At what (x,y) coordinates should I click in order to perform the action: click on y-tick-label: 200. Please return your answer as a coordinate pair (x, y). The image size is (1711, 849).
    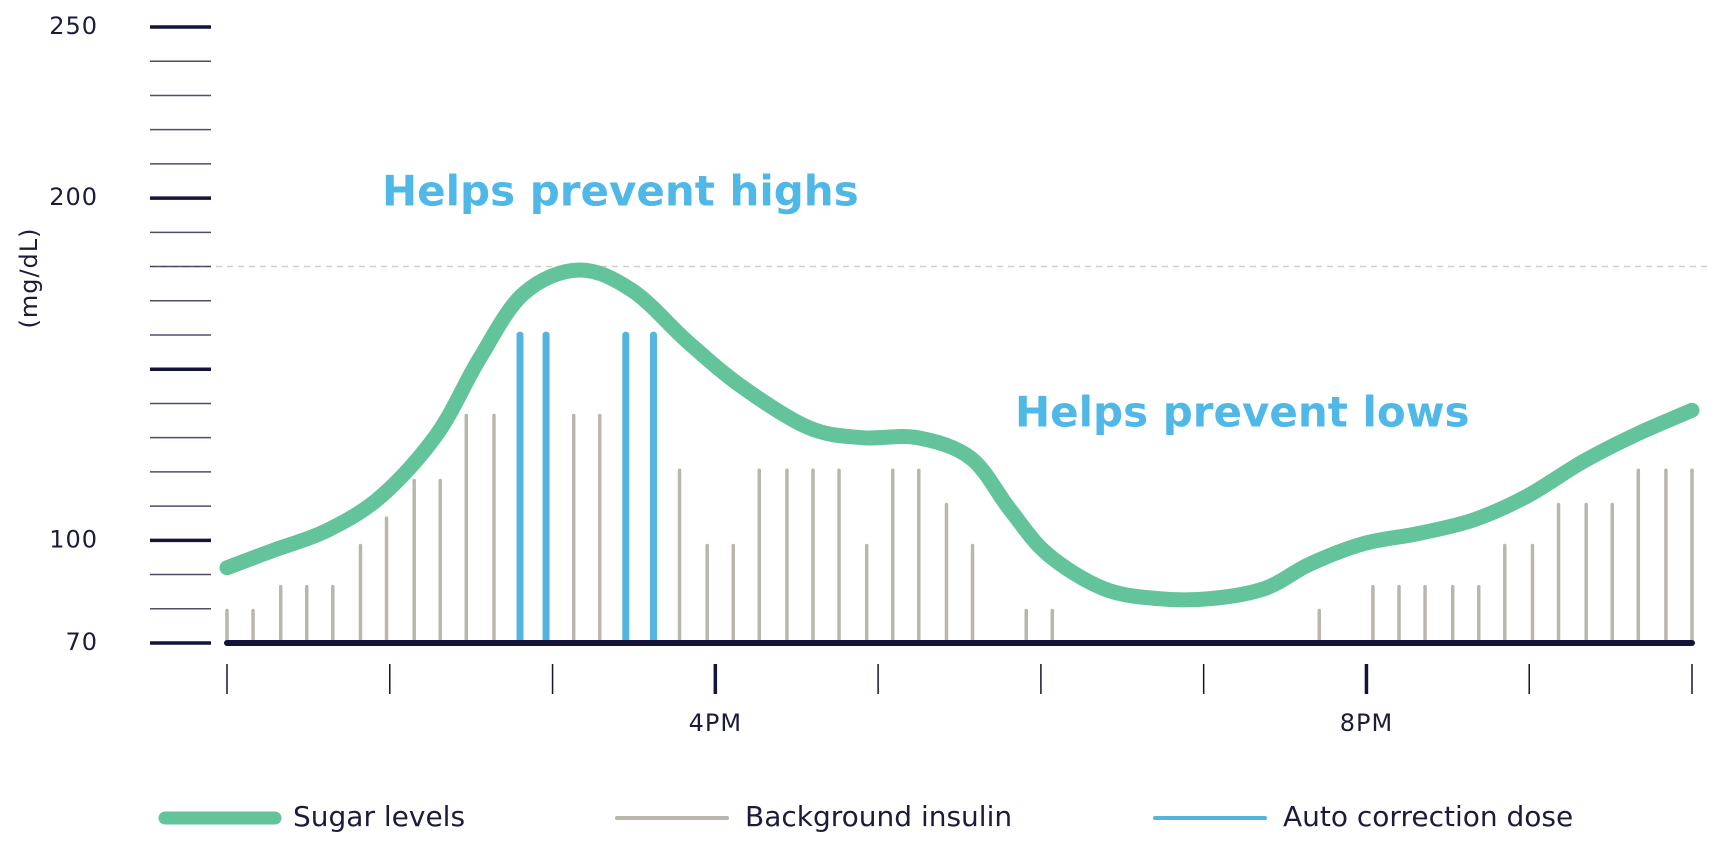
    Looking at the image, I should click on (73, 197).